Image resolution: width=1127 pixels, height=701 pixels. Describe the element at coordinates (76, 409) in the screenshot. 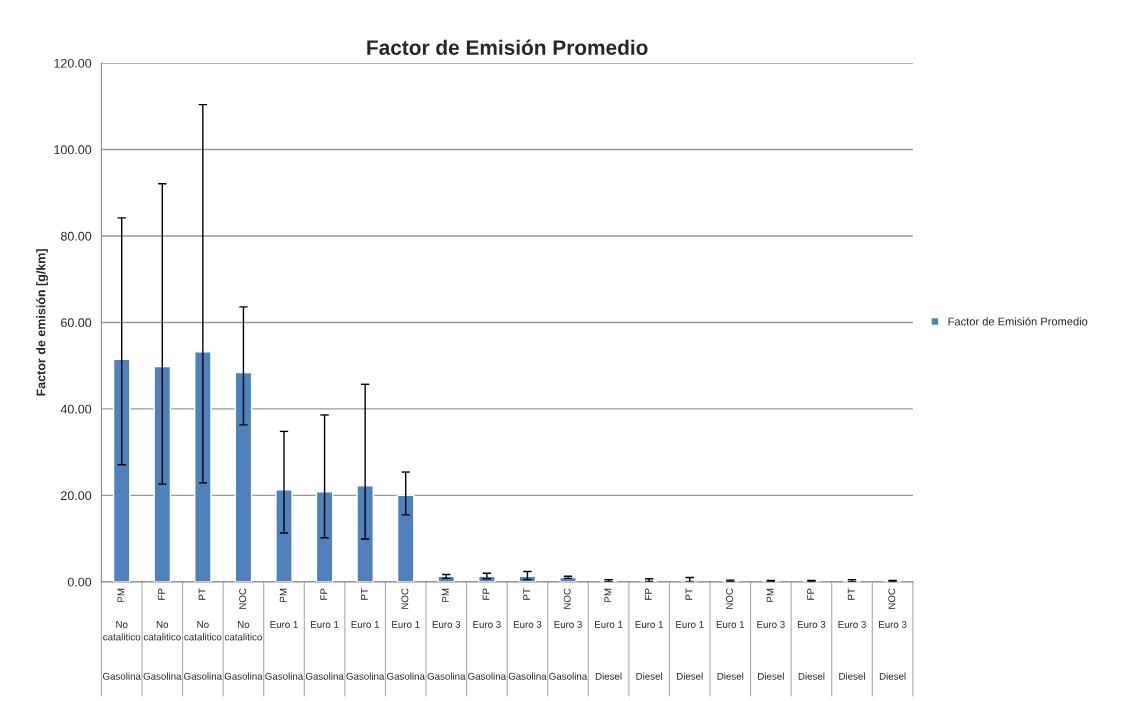

I see `y-tick-label: 40.00` at that location.